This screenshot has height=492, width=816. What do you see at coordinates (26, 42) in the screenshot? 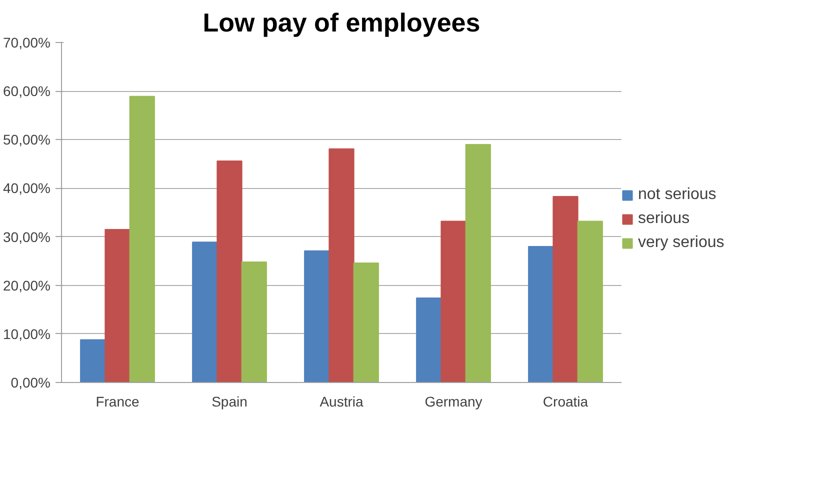
I see `y-tick-label: 70,00%` at bounding box center [26, 42].